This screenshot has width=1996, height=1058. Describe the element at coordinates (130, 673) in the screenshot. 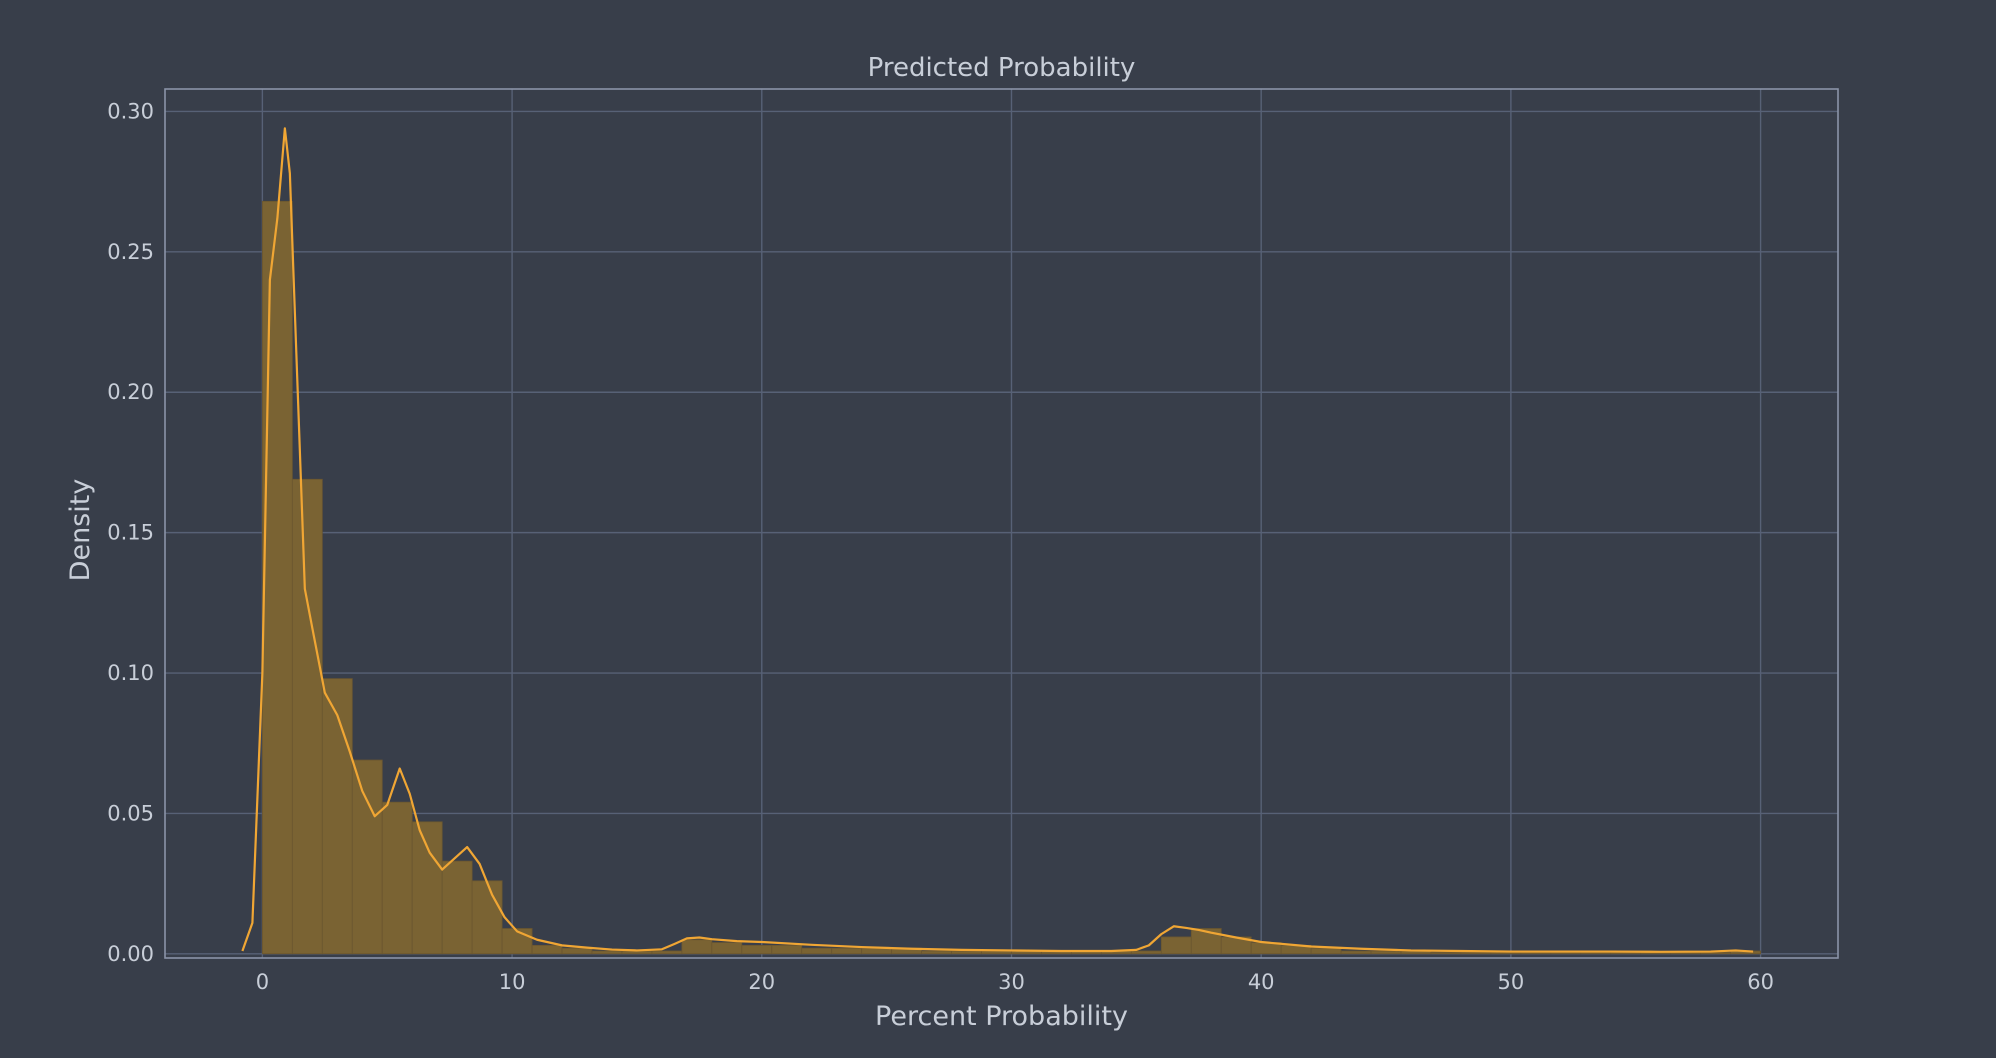

I see `y-tick-label: 0.10` at that location.